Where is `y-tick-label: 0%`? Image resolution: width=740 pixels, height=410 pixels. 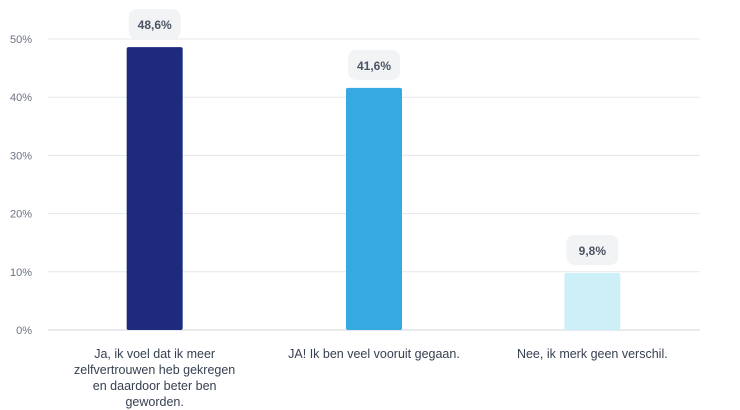
y-tick-label: 0% is located at coordinates (24, 331).